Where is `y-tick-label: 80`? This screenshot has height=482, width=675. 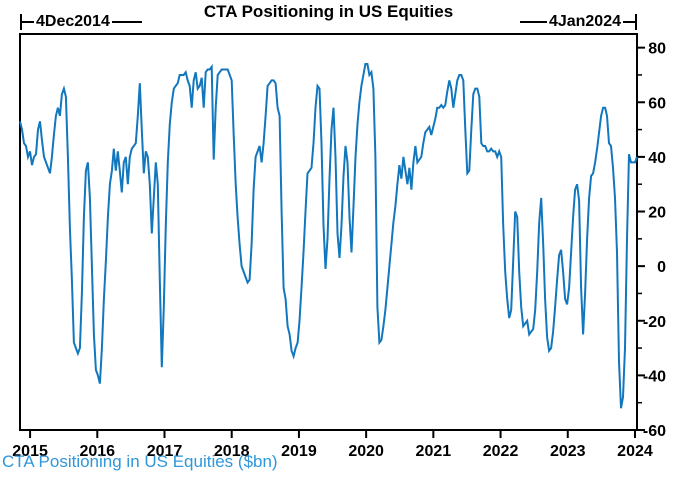 y-tick-label: 80 is located at coordinates (657, 49).